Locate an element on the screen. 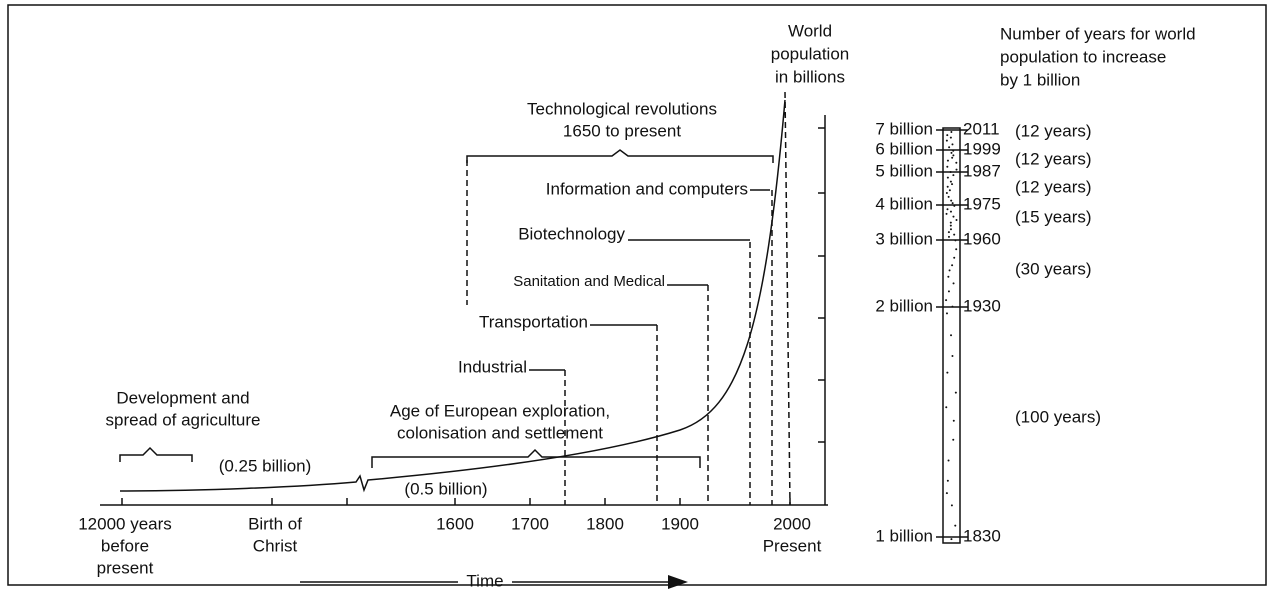 The image size is (1274, 599). x-label: Christ is located at coordinates (275, 545).